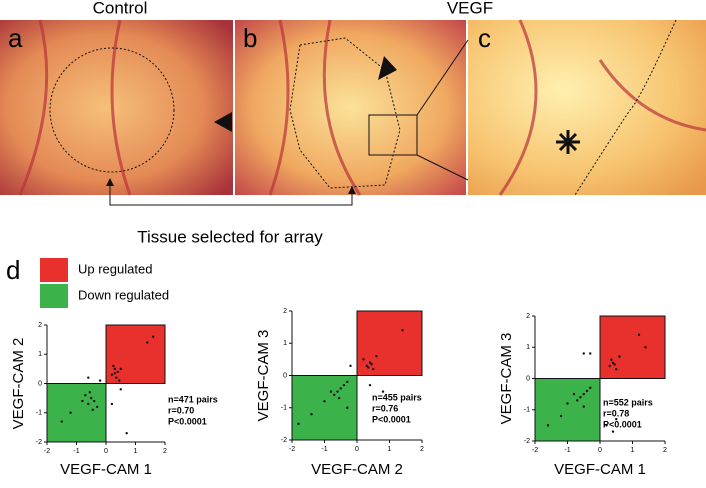 Image resolution: width=706 pixels, height=488 pixels. I want to click on stat: r=0.78, so click(616, 413).